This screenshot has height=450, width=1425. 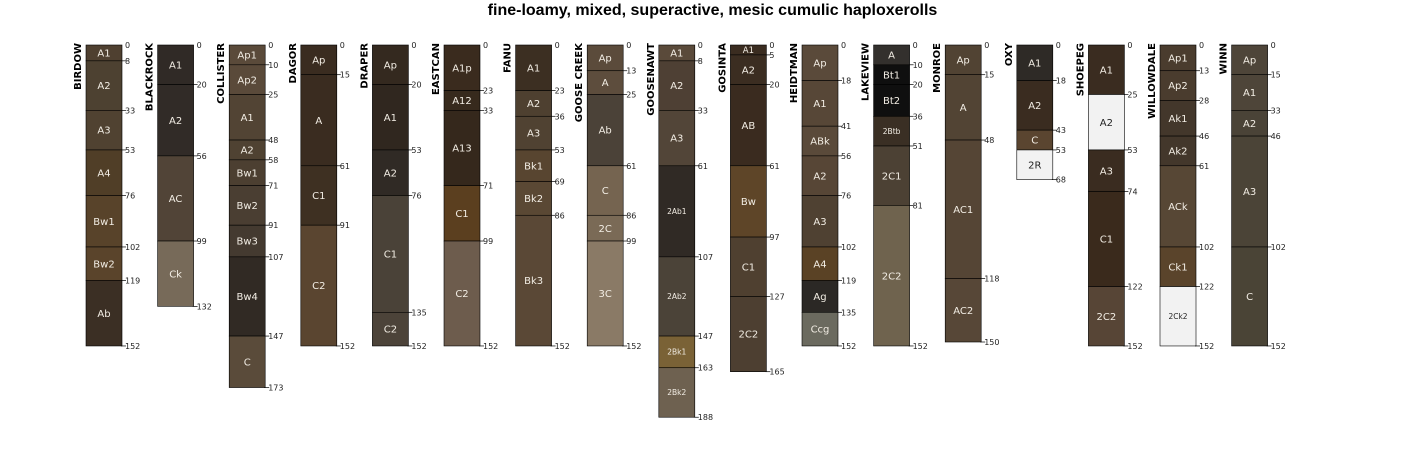 I want to click on depth-label: 20, so click(x=918, y=85).